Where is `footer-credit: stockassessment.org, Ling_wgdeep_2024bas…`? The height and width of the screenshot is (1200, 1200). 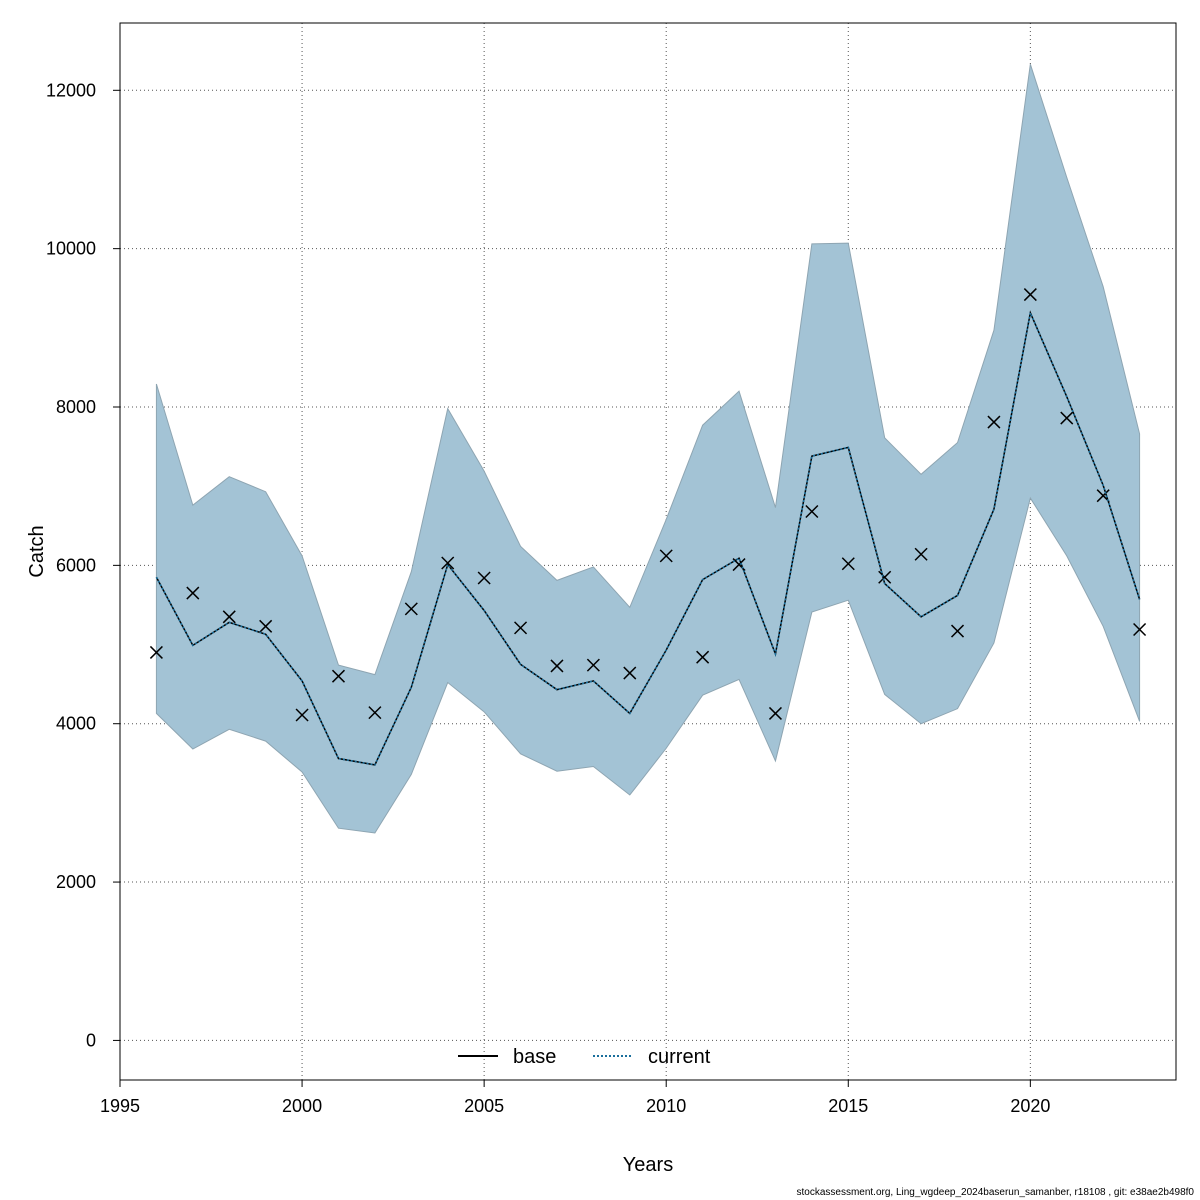 footer-credit: stockassessment.org, Ling_wgdeep_2024bas… is located at coordinates (995, 1192).